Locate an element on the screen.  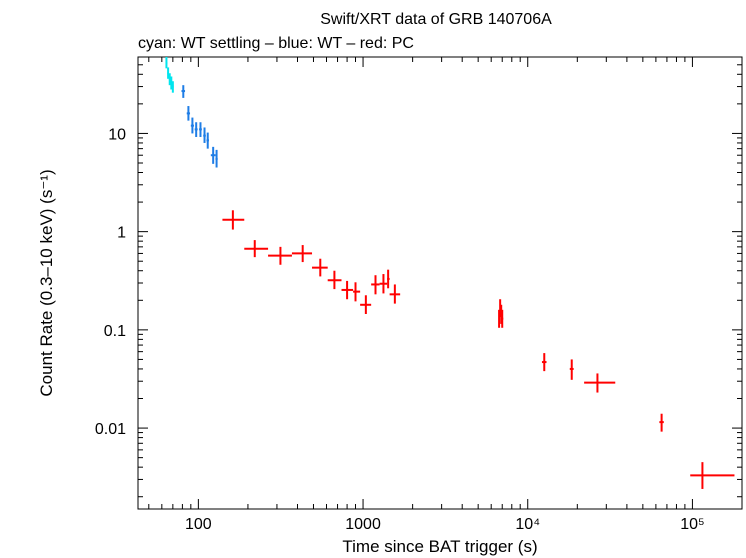
chart-subtitle: cyan: WT settling – blue: WT – red: PC is located at coordinates (276, 43).